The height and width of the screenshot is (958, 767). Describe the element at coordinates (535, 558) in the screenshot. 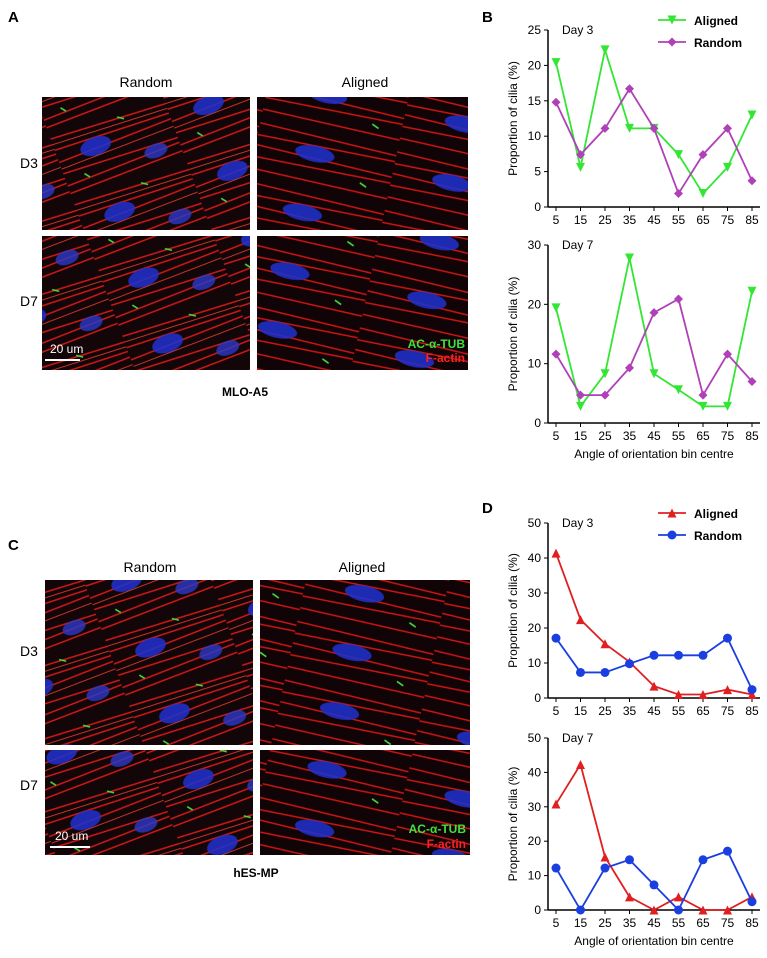

I see `y-tick-label: 40` at that location.